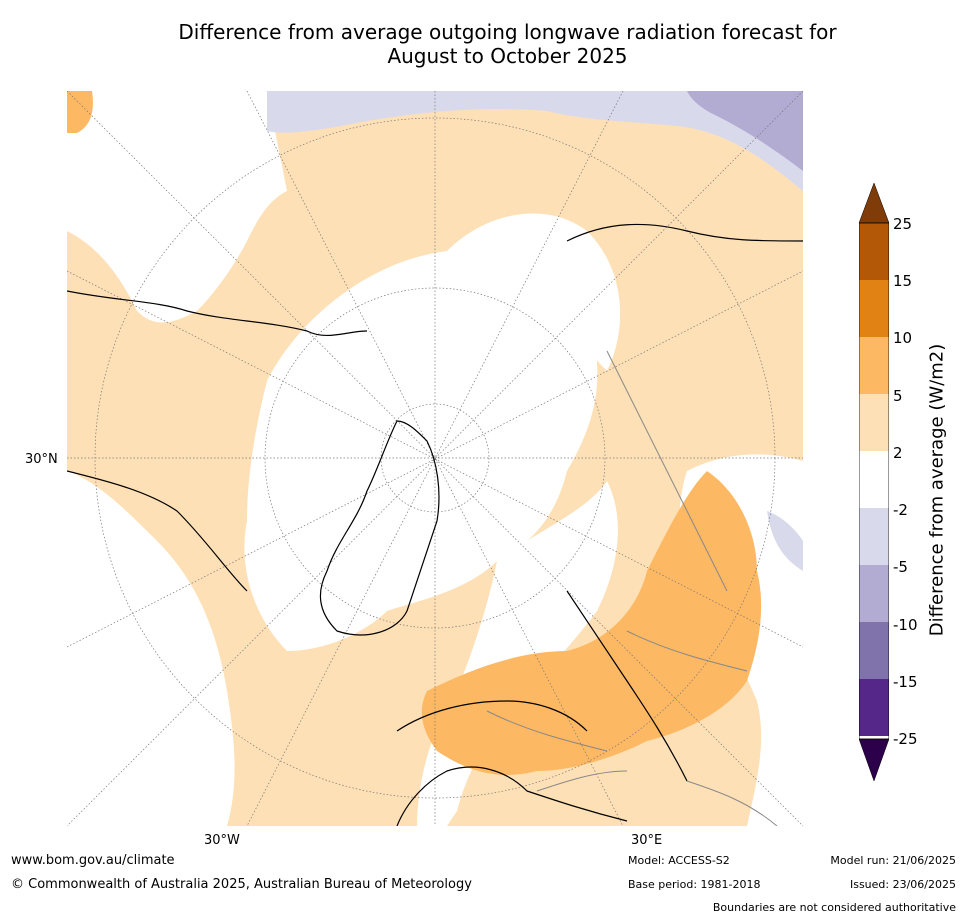  What do you see at coordinates (80, 112) in the screenshot?
I see `anomaly-5-10-region-pacific` at bounding box center [80, 112].